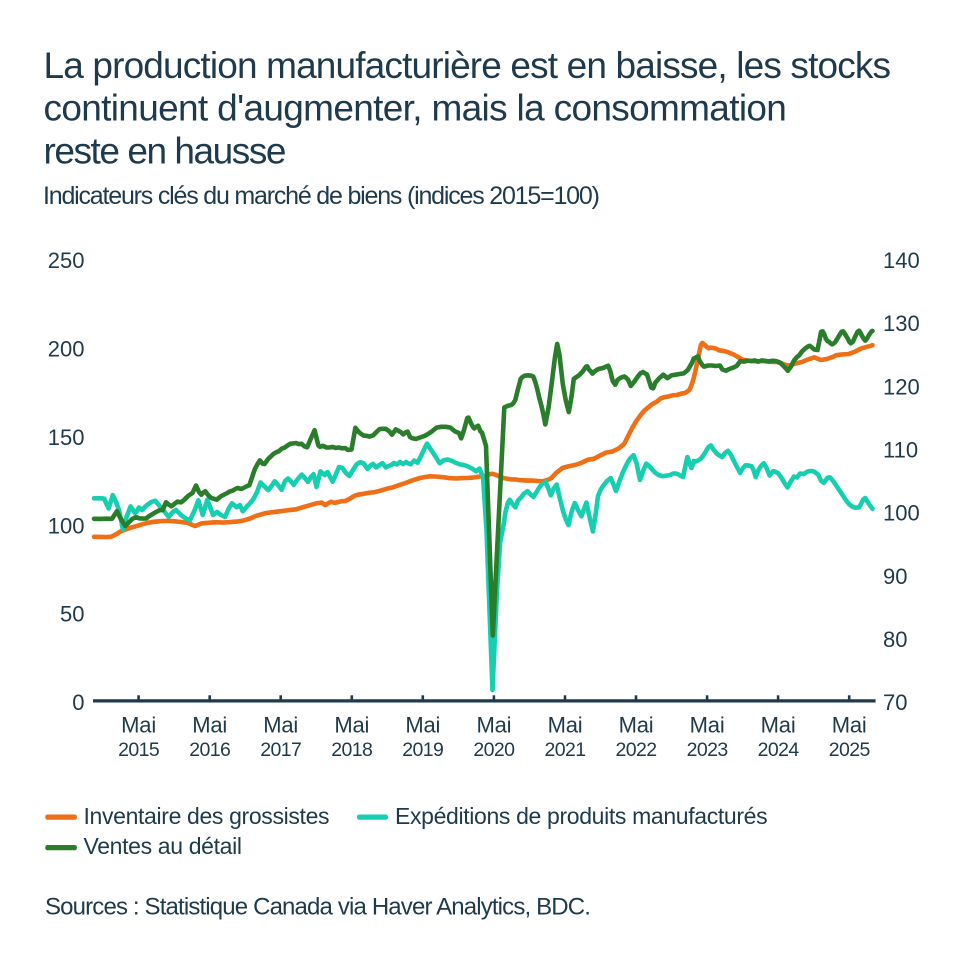 The height and width of the screenshot is (960, 960). I want to click on svg-text: 2019, so click(422, 750).